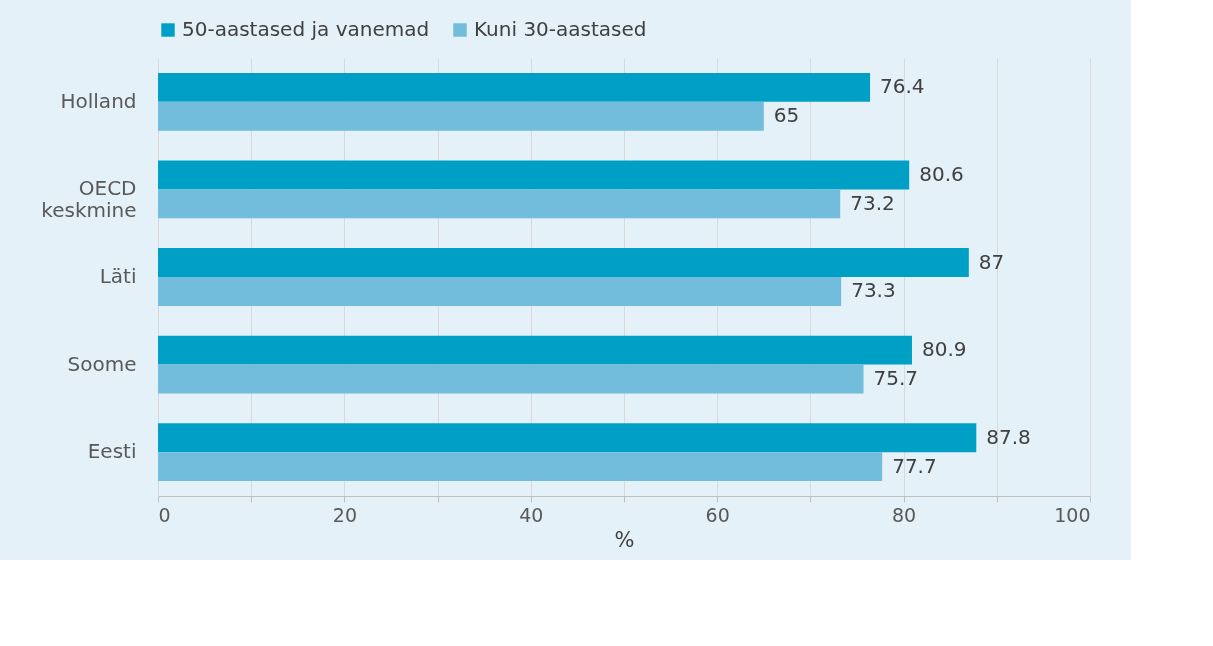 This screenshot has width=1213, height=646. Describe the element at coordinates (306, 29) in the screenshot. I see `legend-label: 50-aastased ja vanemad` at that location.